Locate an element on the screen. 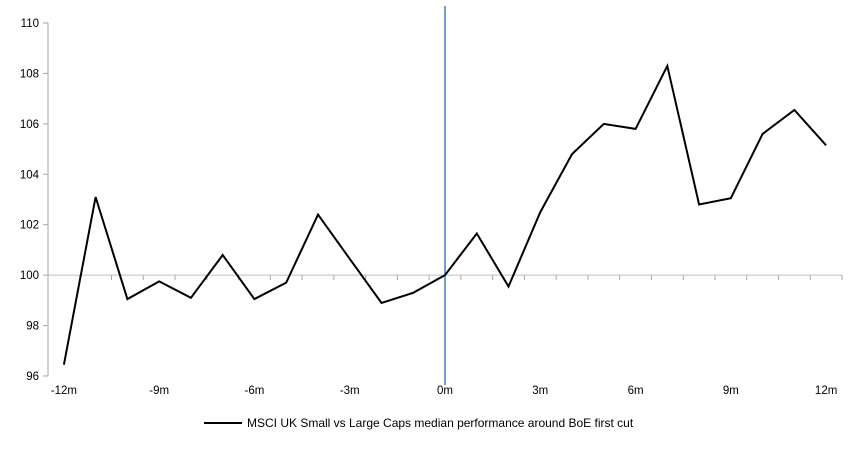  x-tick-label: -3m is located at coordinates (350, 391).